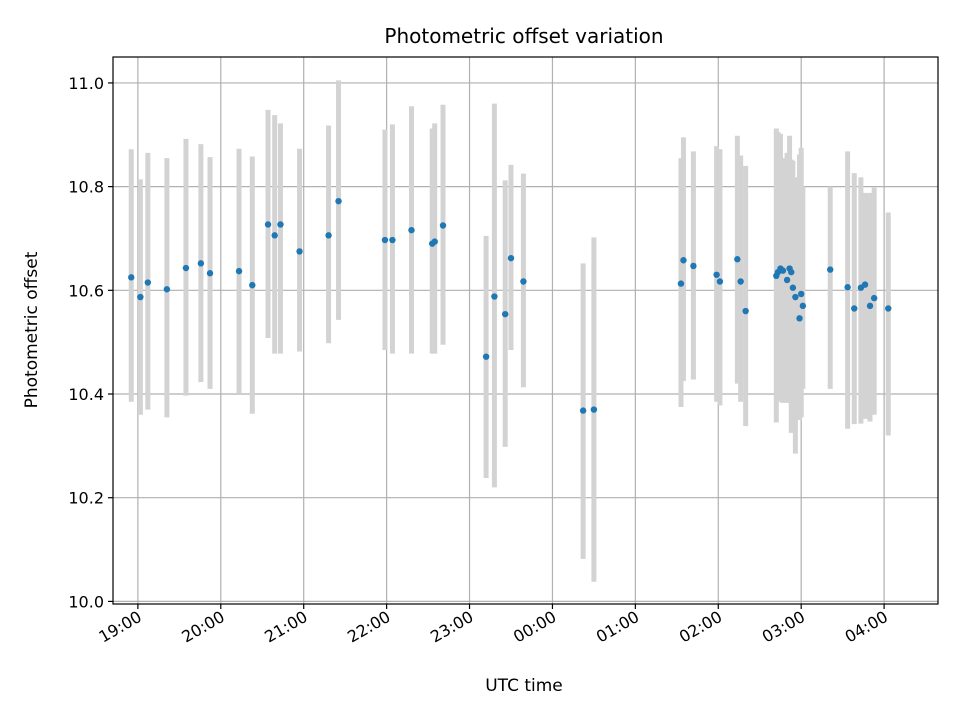 This screenshot has height=720, width=960. I want to click on y-tick-label: 10.6, so click(86, 290).